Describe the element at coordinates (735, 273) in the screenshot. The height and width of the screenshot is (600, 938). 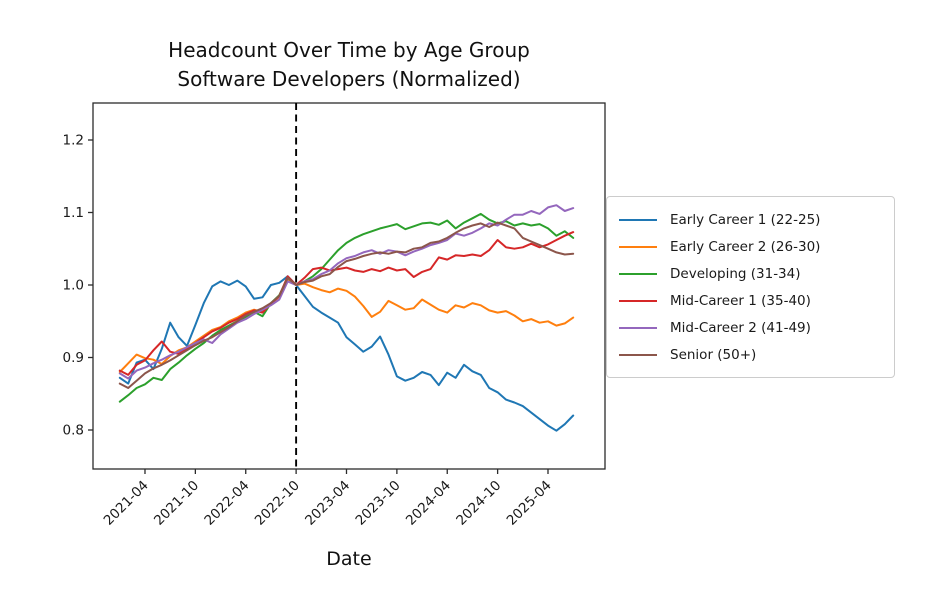
I see `legend-label: Developing (31-34)` at that location.